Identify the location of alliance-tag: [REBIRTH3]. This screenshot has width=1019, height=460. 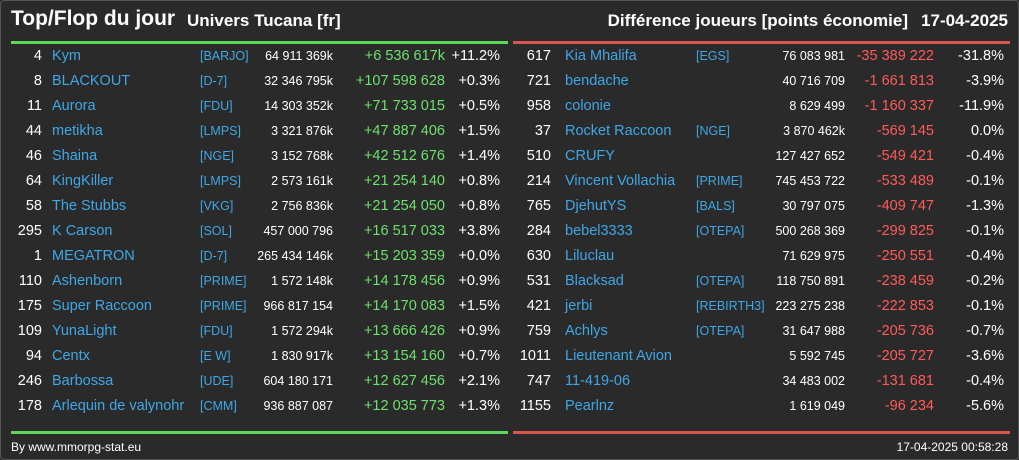
(730, 306).